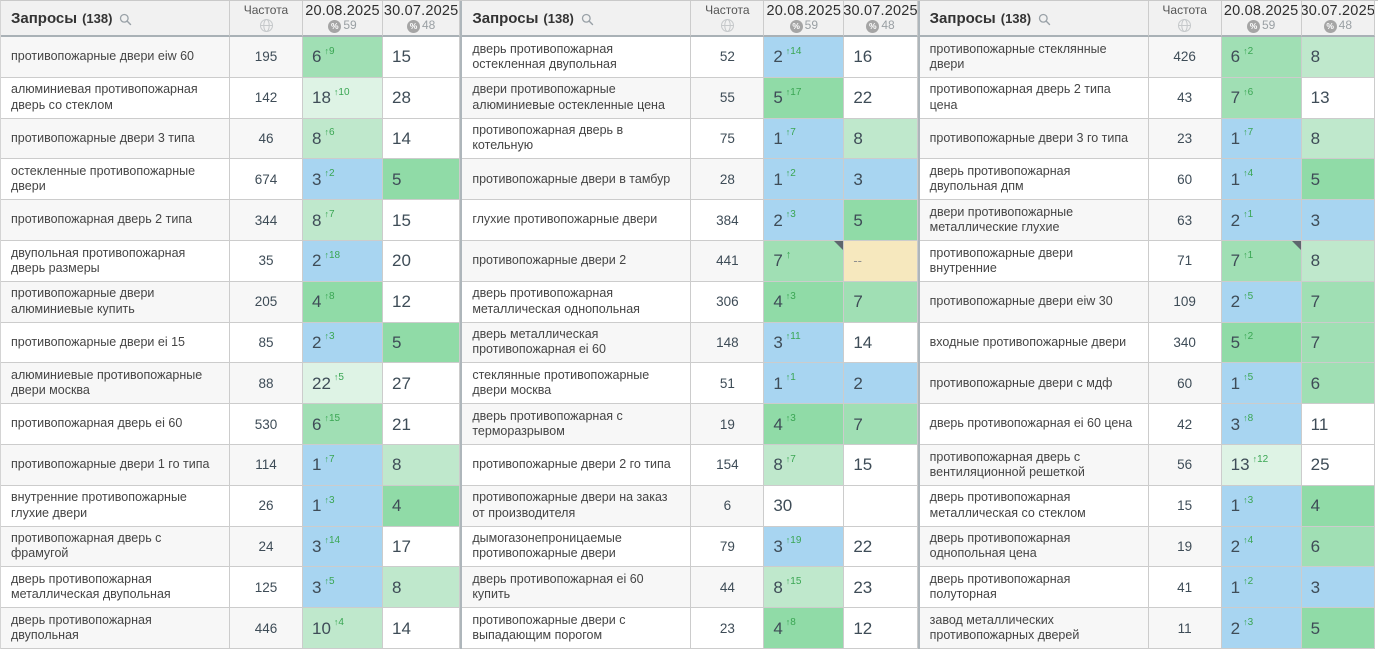  I want to click on position-cell-previous: --, so click(881, 261).